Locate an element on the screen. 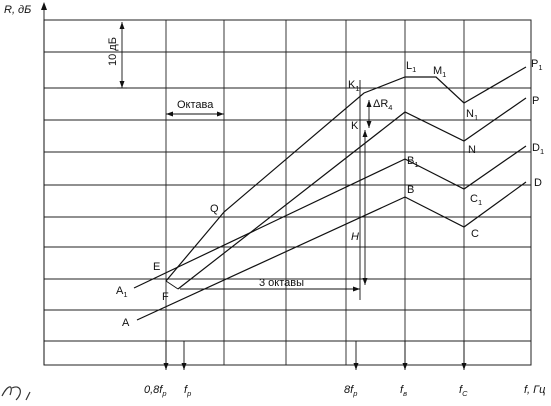 The height and width of the screenshot is (406, 551). tick-08fp: 0,8fр is located at coordinates (156, 369).